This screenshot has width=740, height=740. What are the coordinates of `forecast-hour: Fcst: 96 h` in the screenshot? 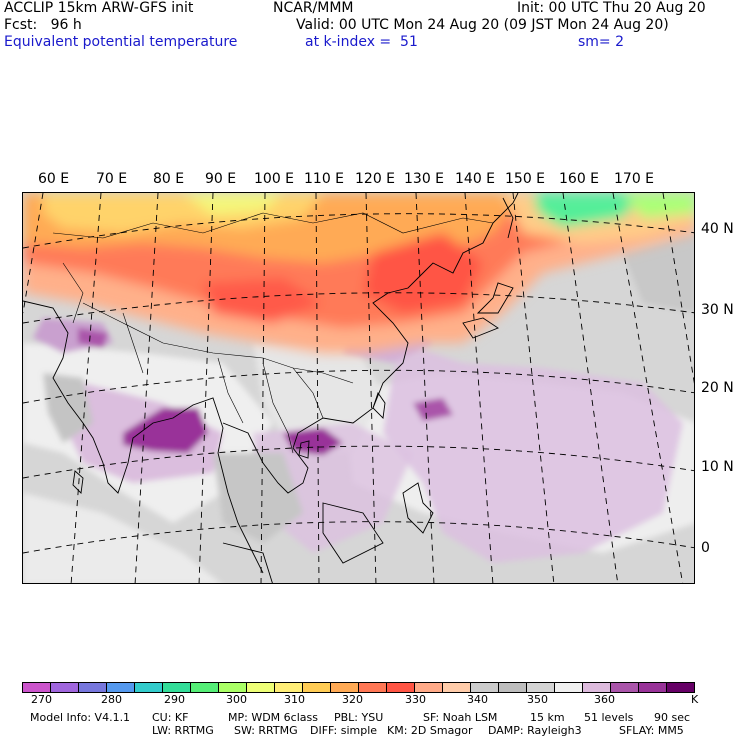 It's located at (43, 25).